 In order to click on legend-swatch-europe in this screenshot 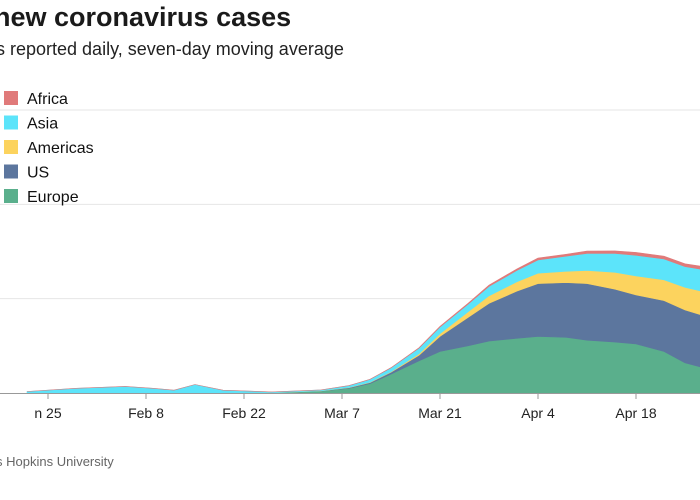, I will do `click(11, 196)`.